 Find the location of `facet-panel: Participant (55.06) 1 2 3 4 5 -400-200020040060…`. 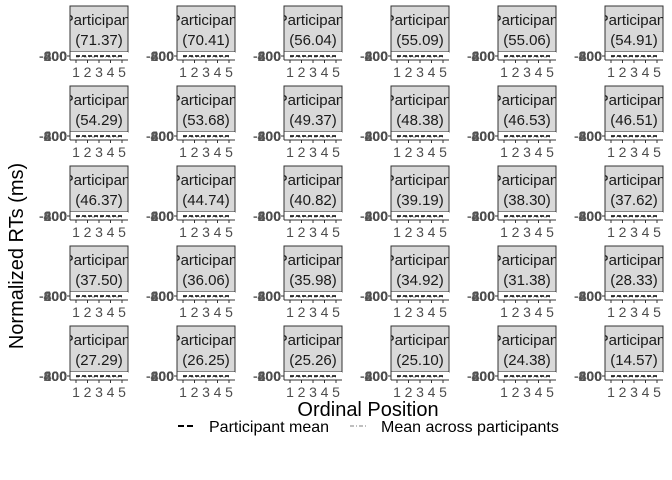

facet-panel: Participant (55.06) 1 2 3 4 5 -400-200020040060… is located at coordinates (512, 42).